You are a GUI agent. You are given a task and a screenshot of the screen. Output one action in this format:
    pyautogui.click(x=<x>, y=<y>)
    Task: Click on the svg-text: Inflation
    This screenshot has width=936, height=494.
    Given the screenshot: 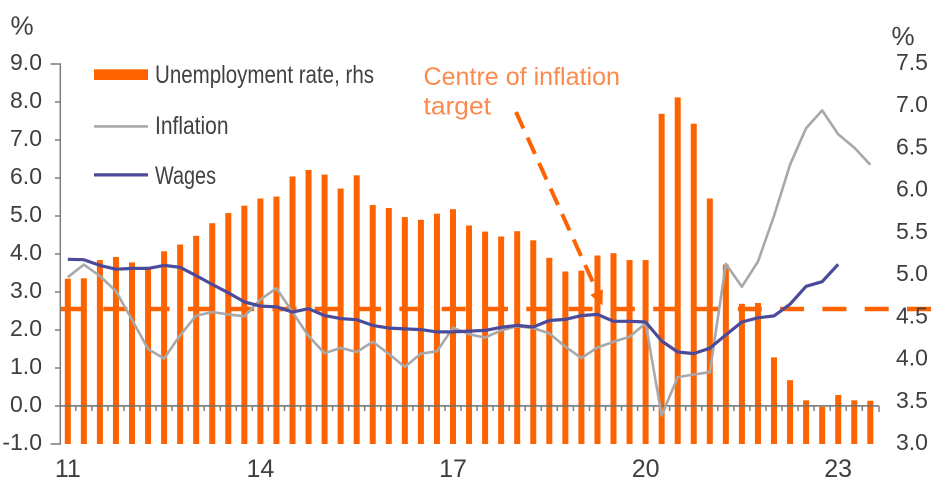 What is the action you would take?
    pyautogui.click(x=192, y=126)
    